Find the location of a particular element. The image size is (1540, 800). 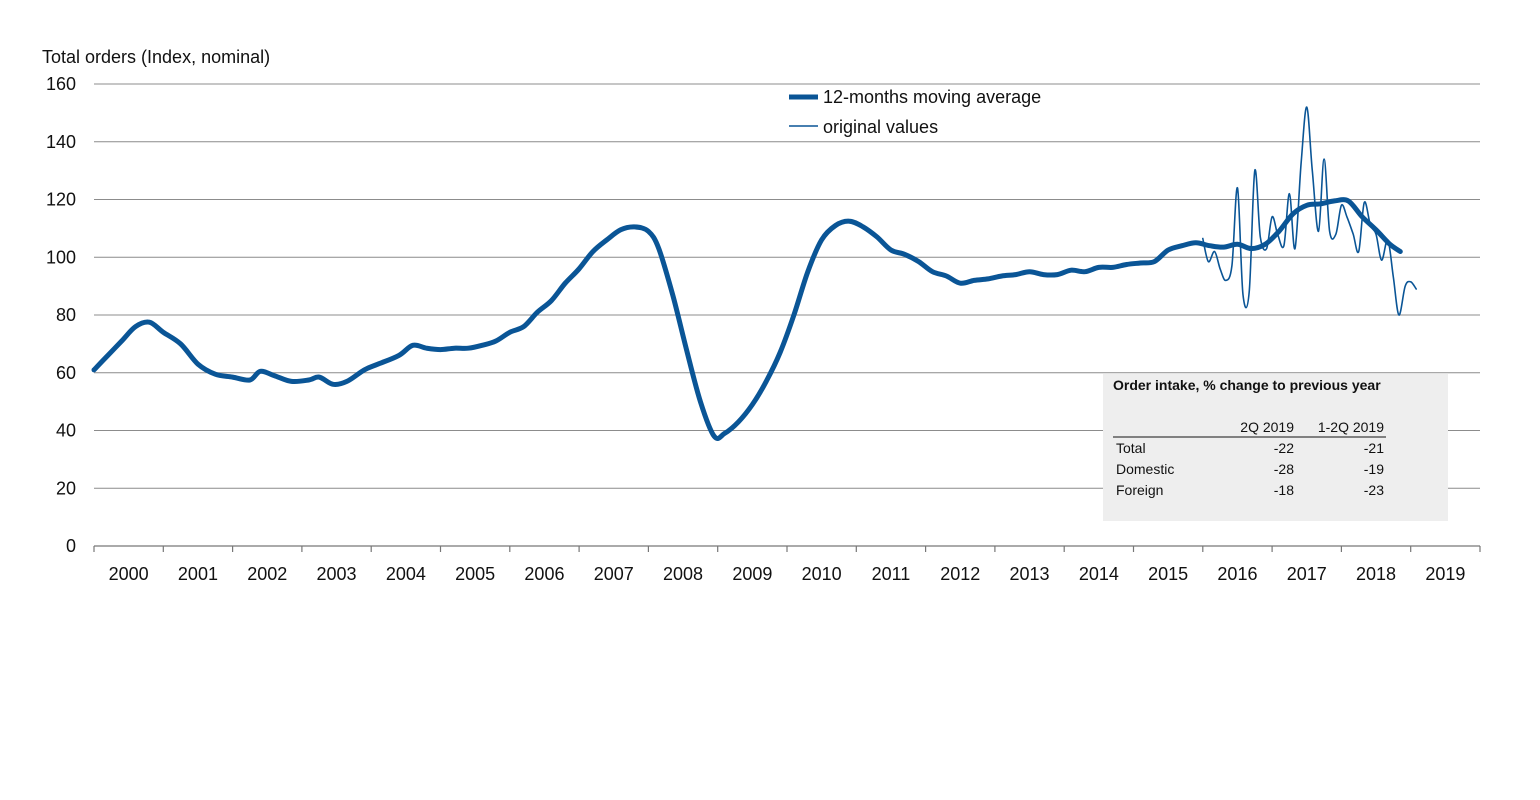

x-tick-label-2017: 2017 is located at coordinates (1307, 574).